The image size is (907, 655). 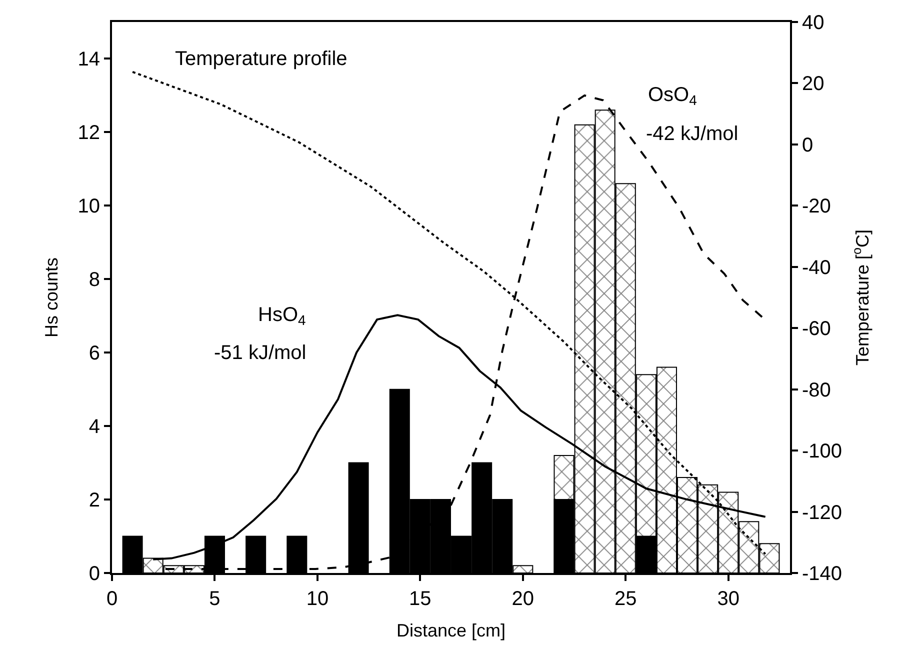 I want to click on x-tick-label: 30, so click(x=728, y=599).